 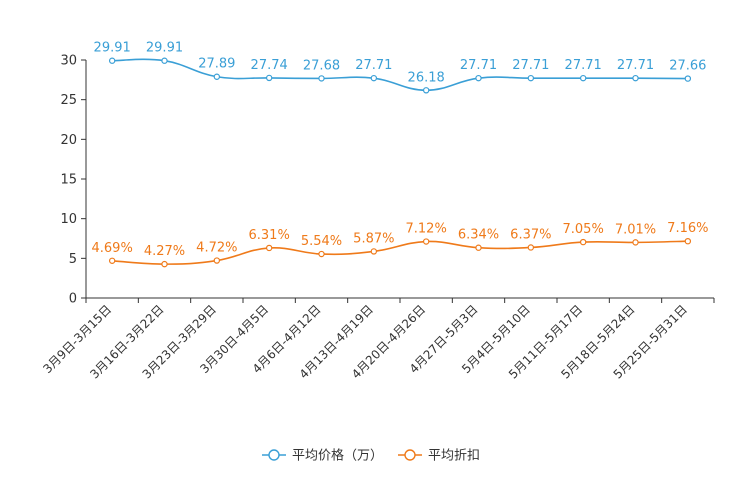 What do you see at coordinates (164, 251) in the screenshot?
I see `data-label: 4.27%` at bounding box center [164, 251].